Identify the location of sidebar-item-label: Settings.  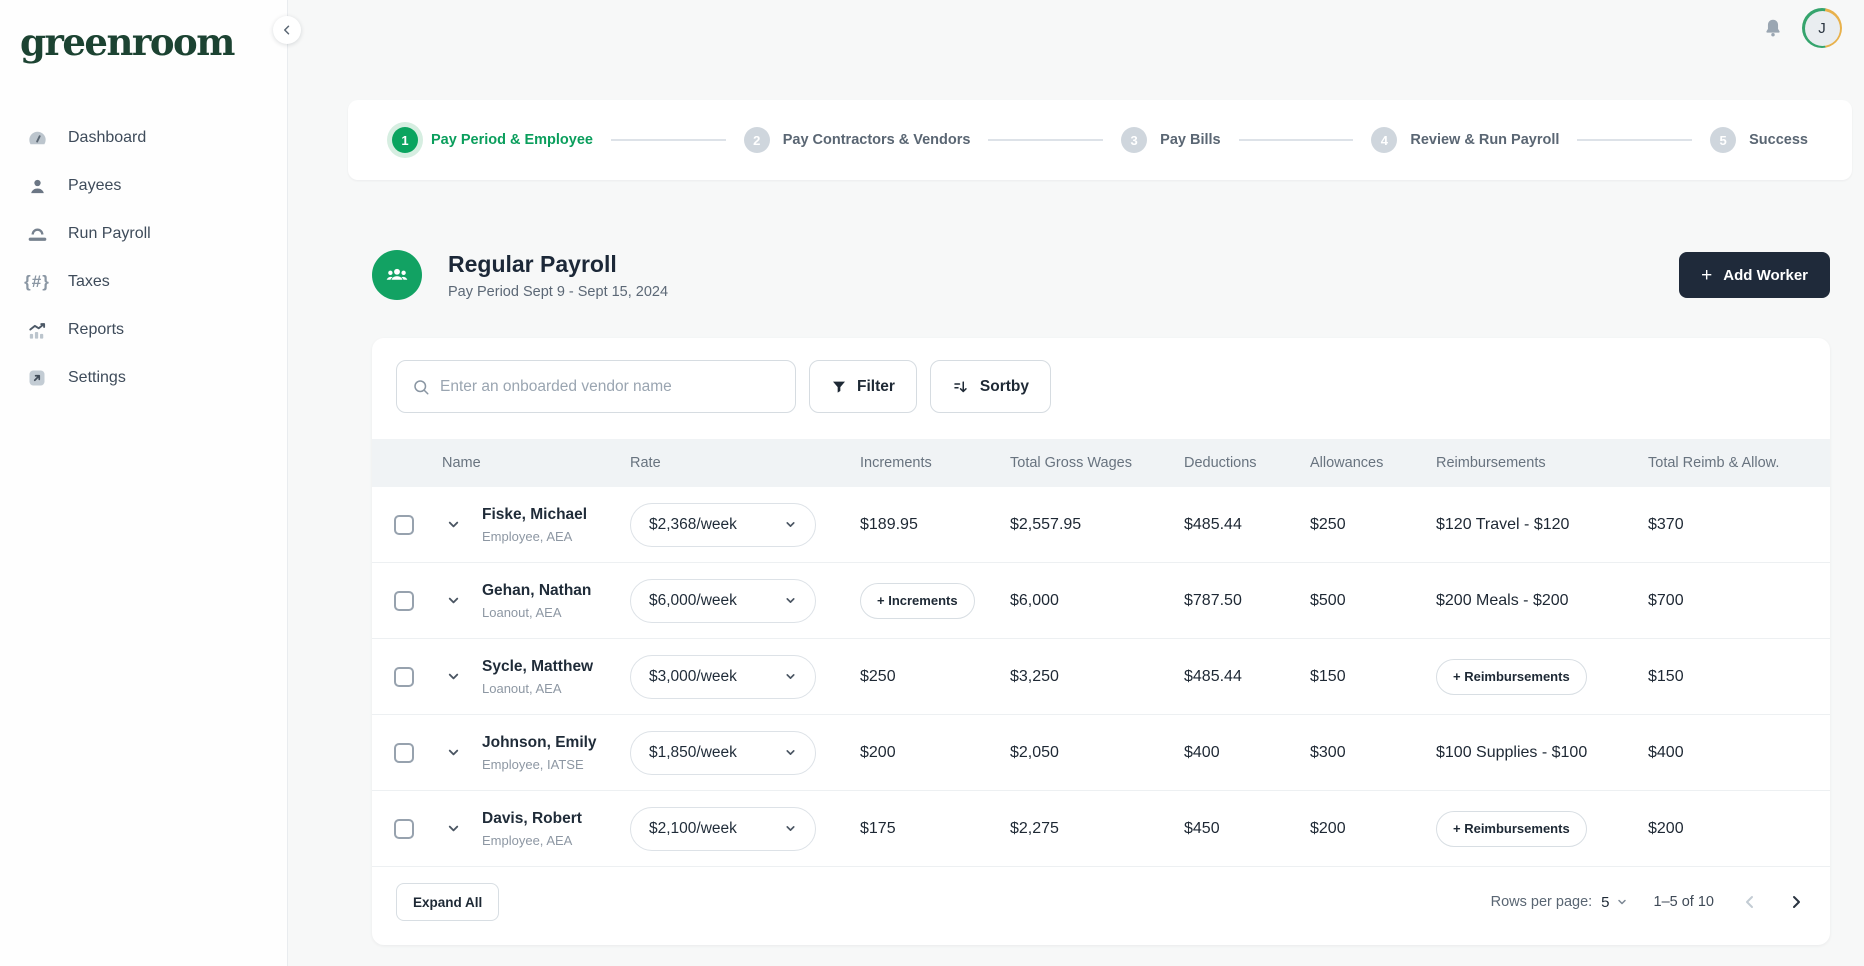
(97, 377).